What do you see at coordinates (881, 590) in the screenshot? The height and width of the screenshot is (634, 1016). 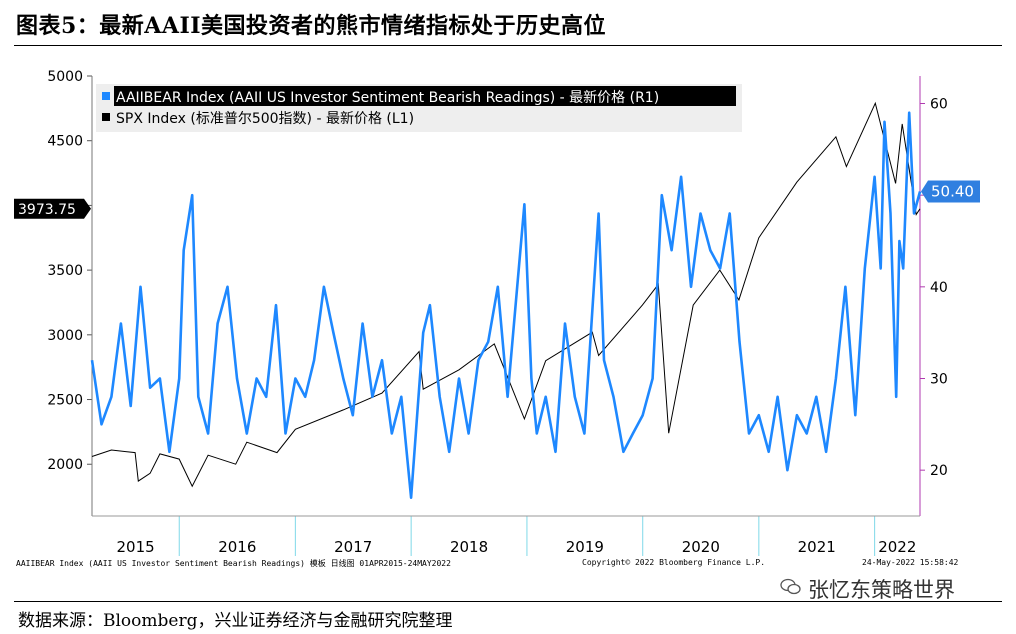 I see `watermark: 张忆东策略世界` at bounding box center [881, 590].